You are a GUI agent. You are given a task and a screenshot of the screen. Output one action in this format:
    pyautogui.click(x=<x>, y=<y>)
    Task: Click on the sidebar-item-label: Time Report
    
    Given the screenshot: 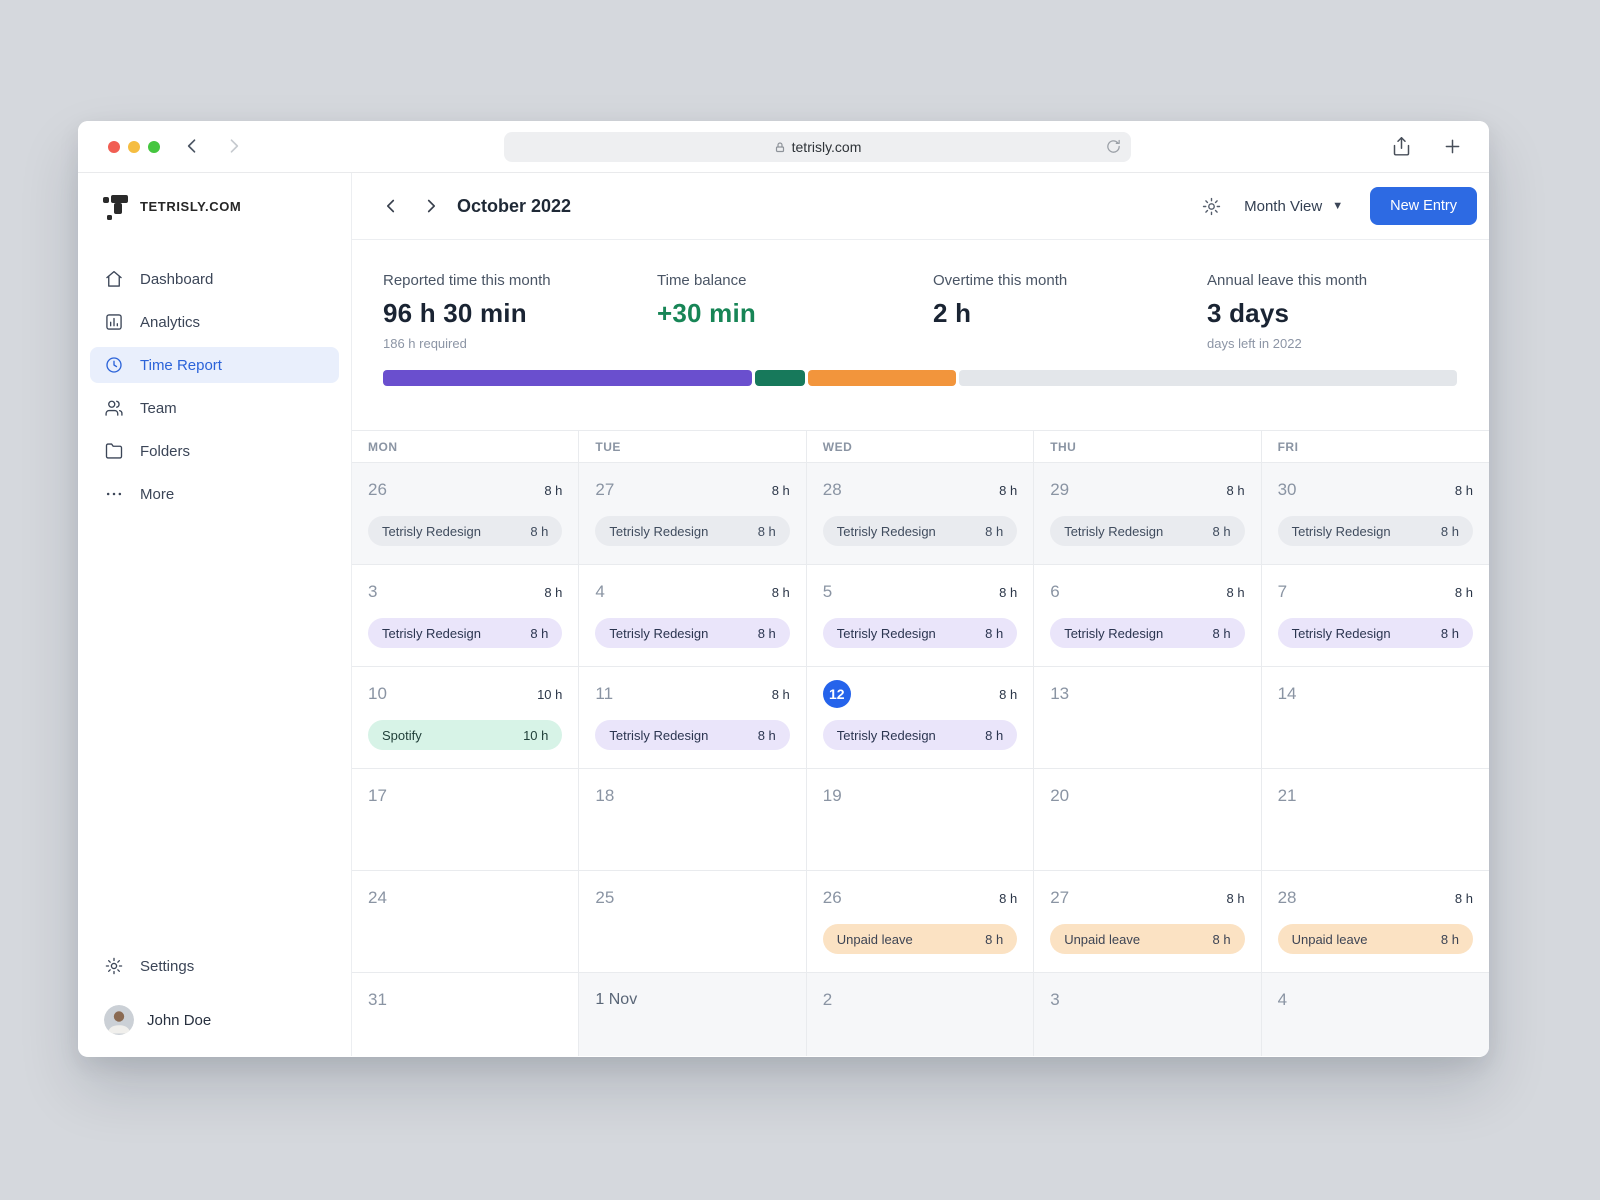 What is the action you would take?
    pyautogui.click(x=181, y=365)
    